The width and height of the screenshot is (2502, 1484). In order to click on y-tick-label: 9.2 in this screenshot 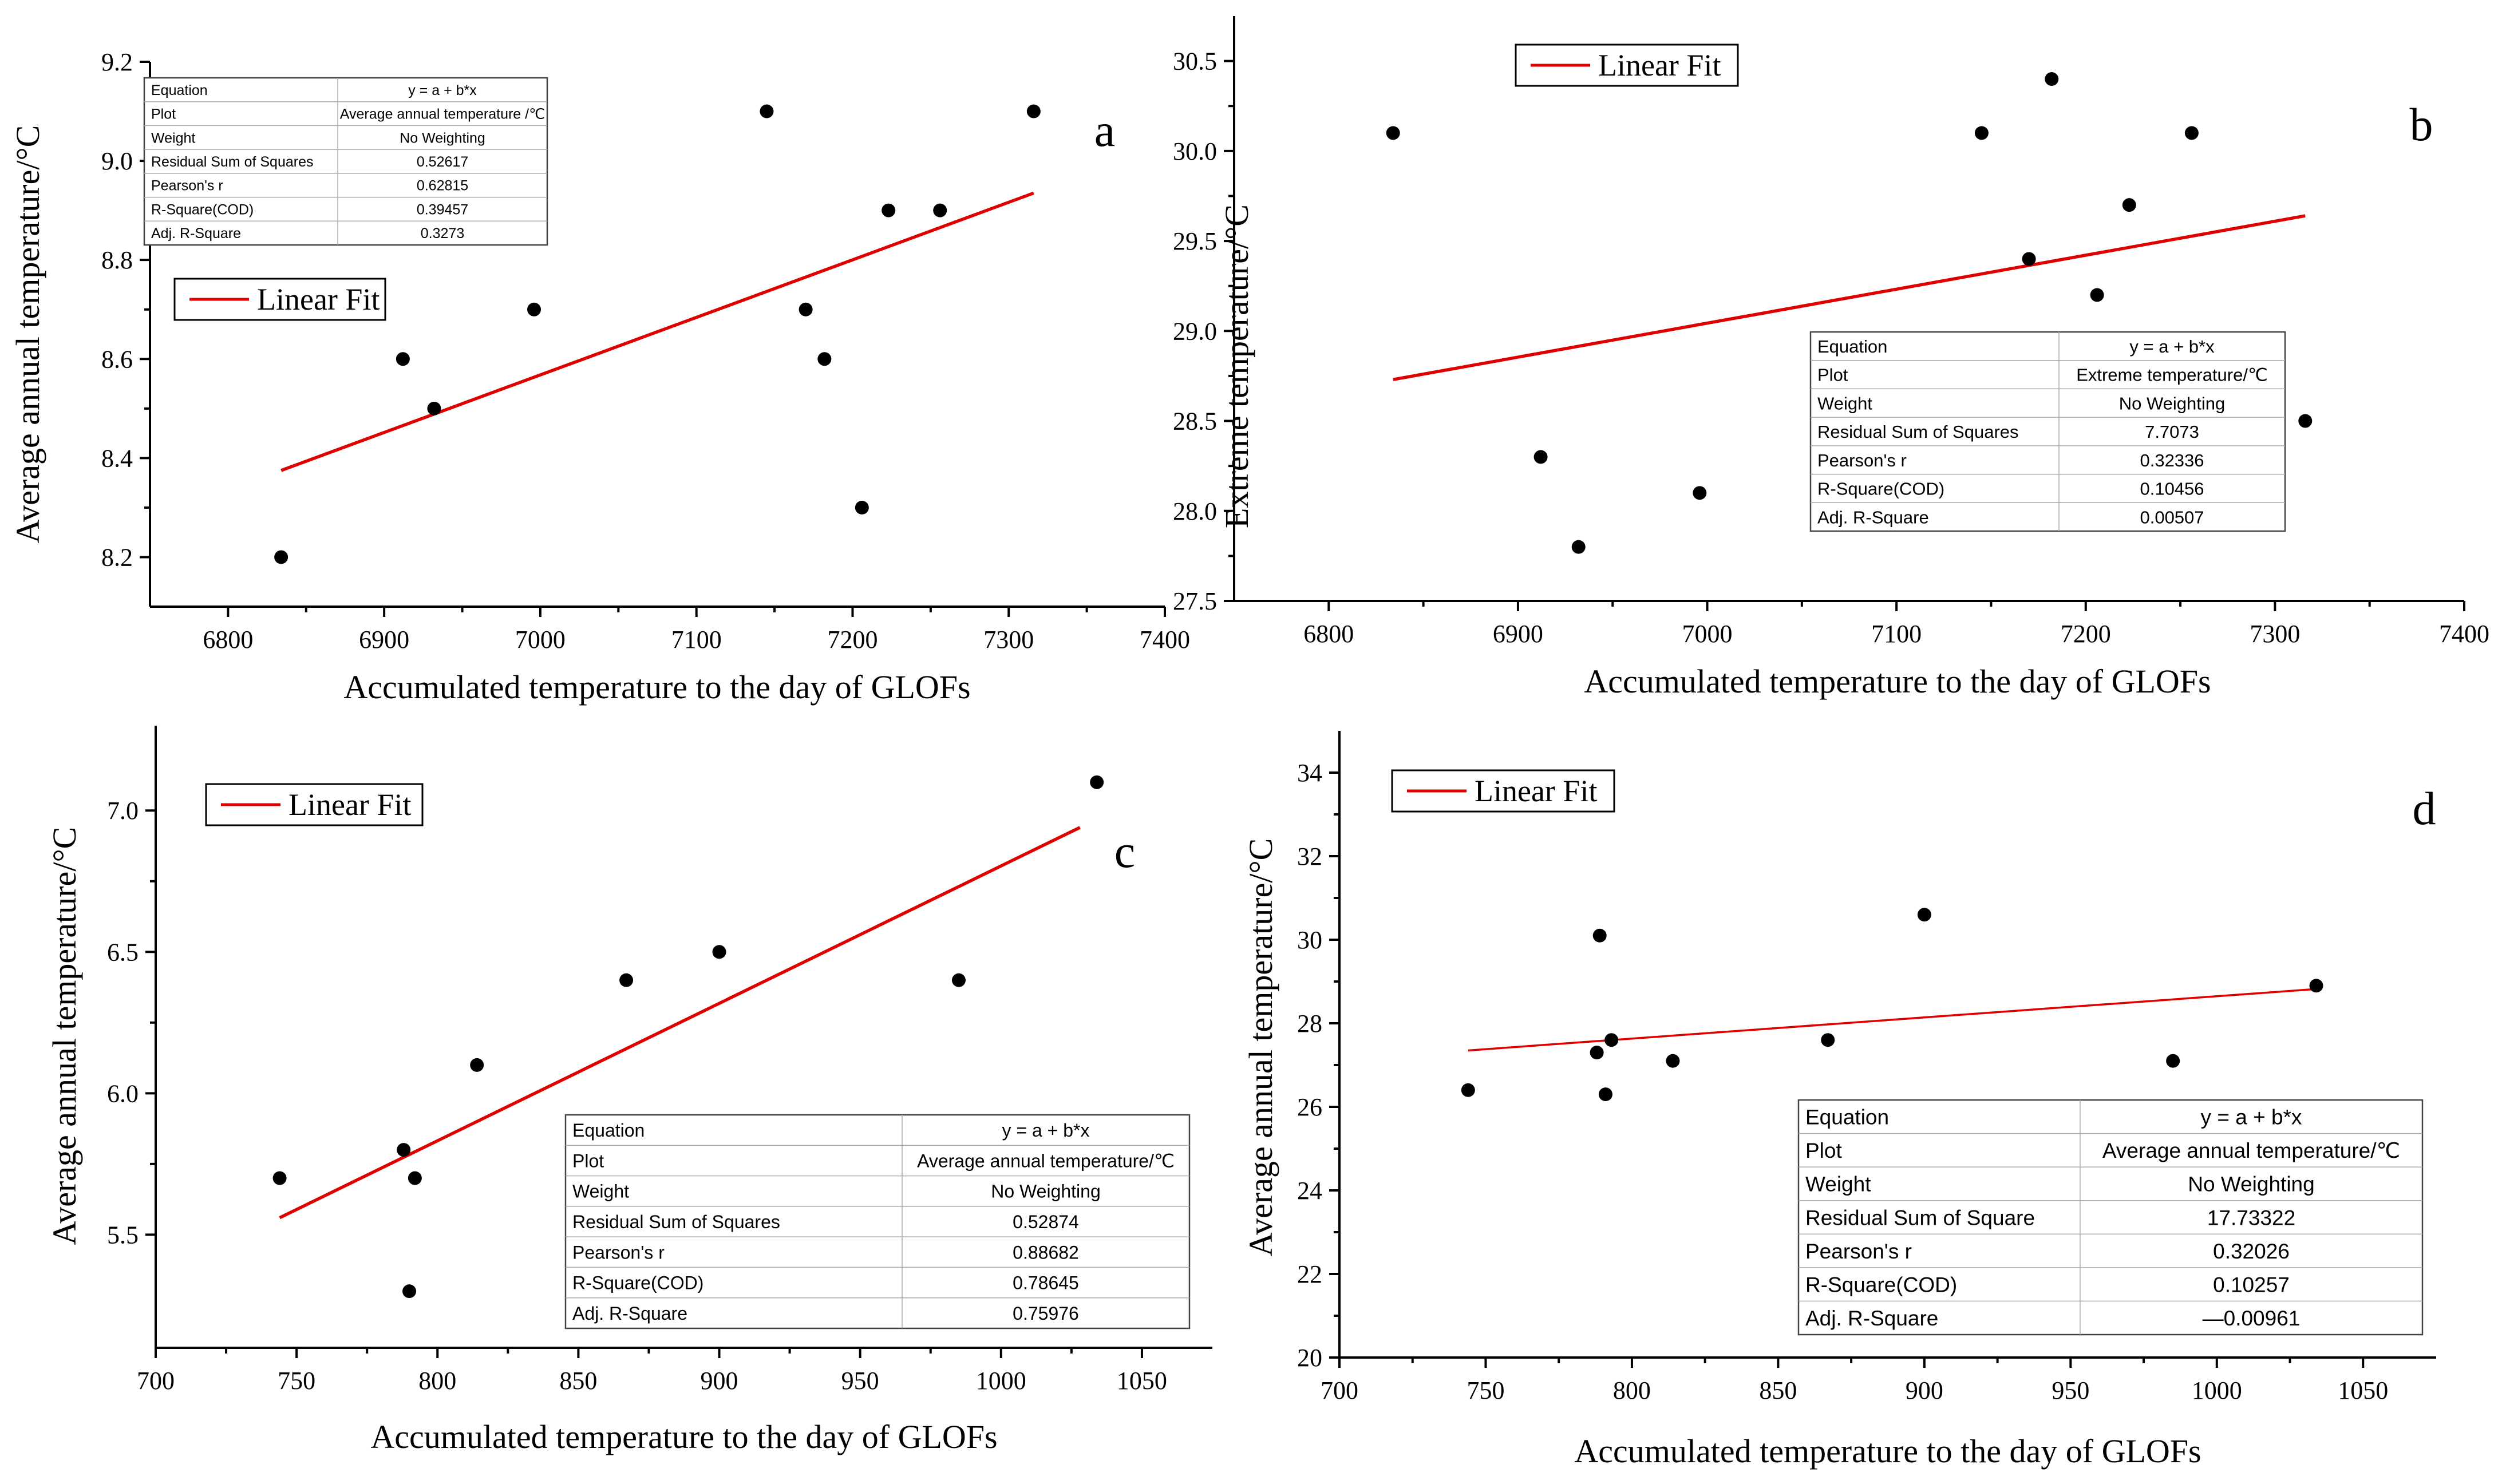, I will do `click(117, 62)`.